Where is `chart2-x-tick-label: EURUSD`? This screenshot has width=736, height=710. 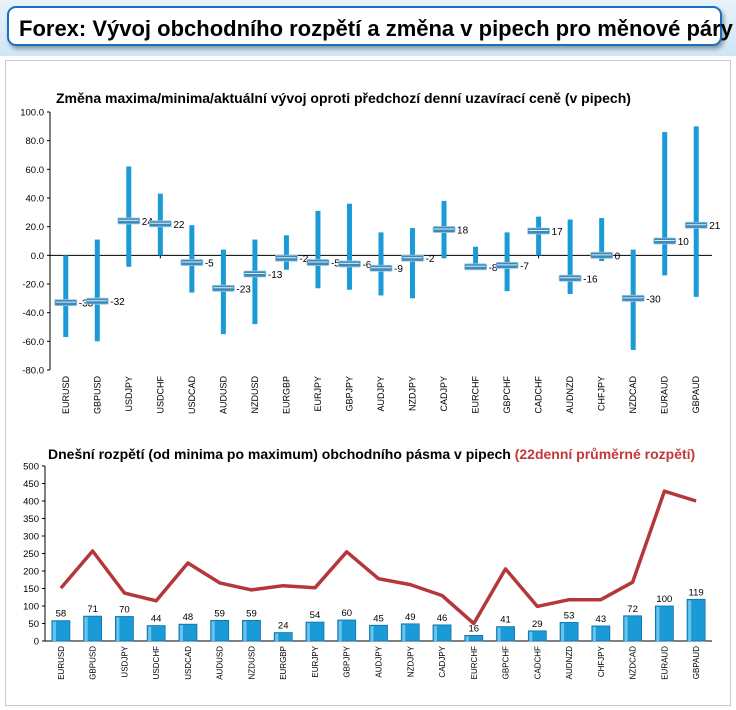
chart2-x-tick-label: EURUSD is located at coordinates (61, 663).